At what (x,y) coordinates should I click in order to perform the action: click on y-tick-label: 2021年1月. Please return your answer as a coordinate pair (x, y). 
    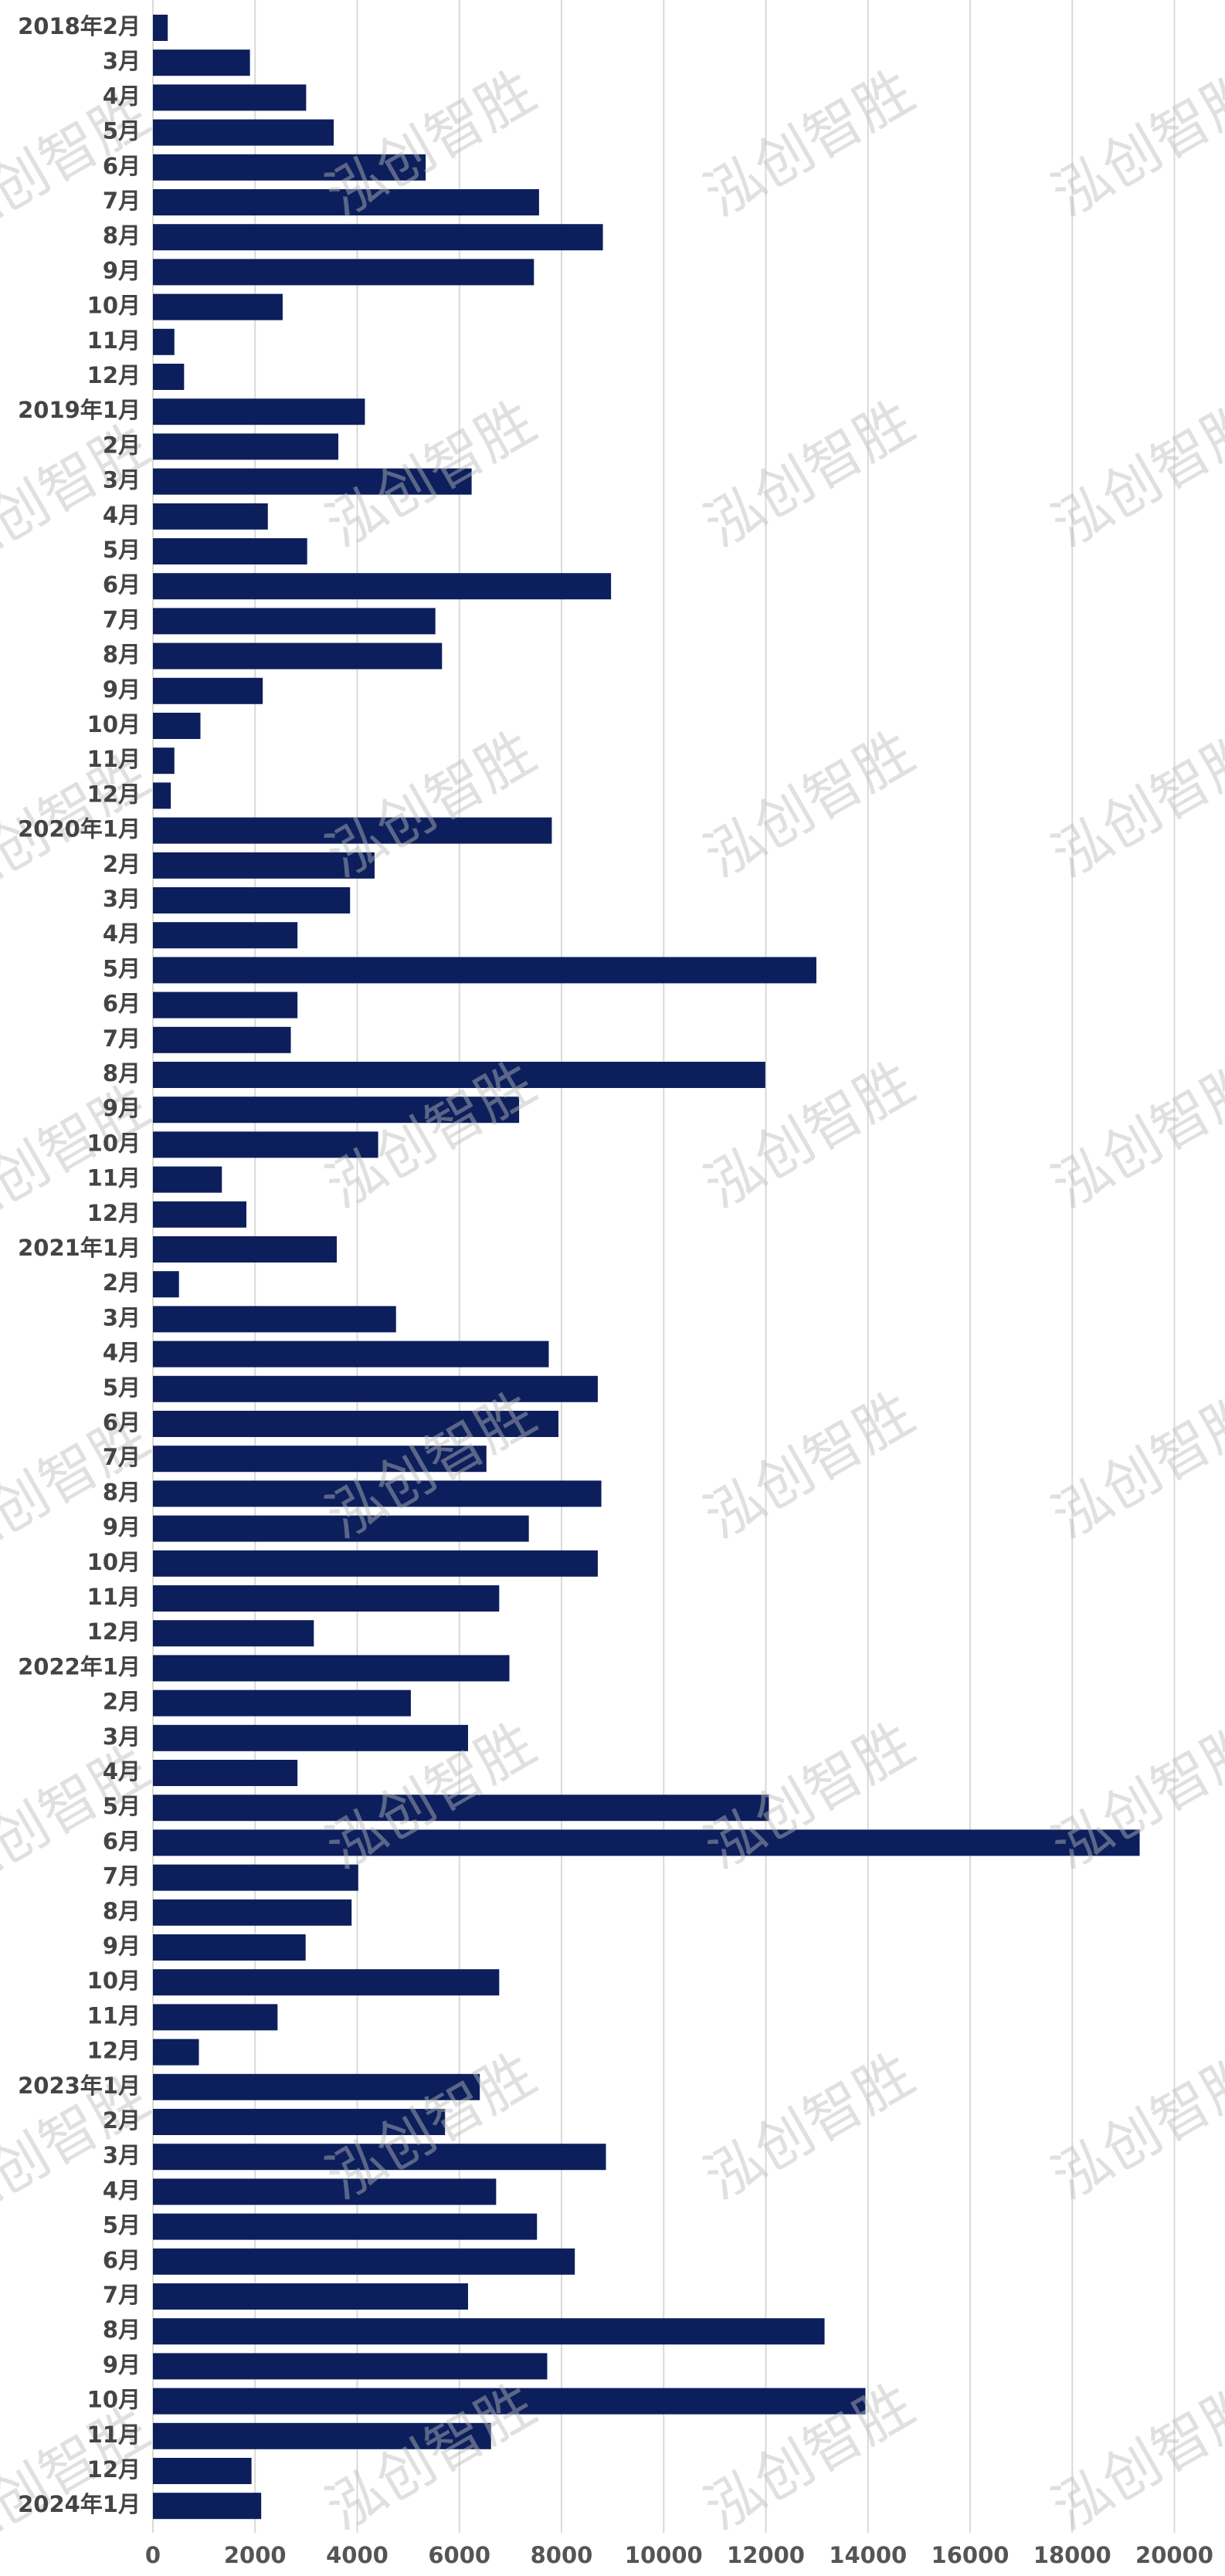
    Looking at the image, I should click on (79, 1248).